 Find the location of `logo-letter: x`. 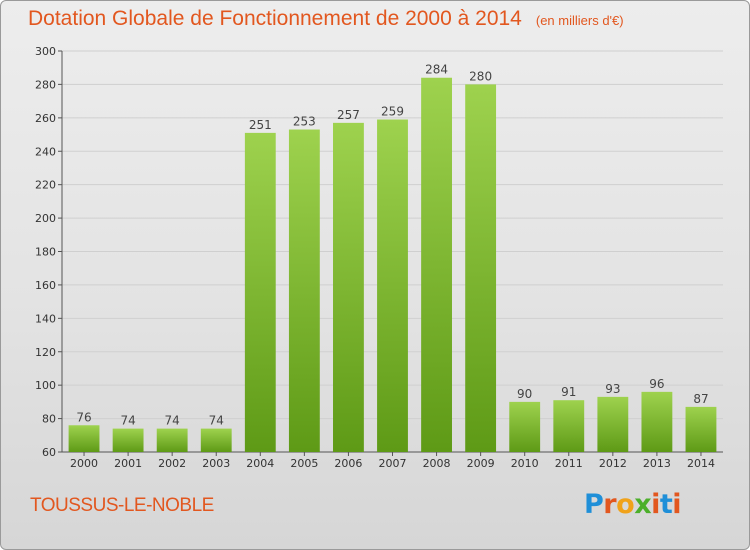

logo-letter: x is located at coordinates (643, 504).